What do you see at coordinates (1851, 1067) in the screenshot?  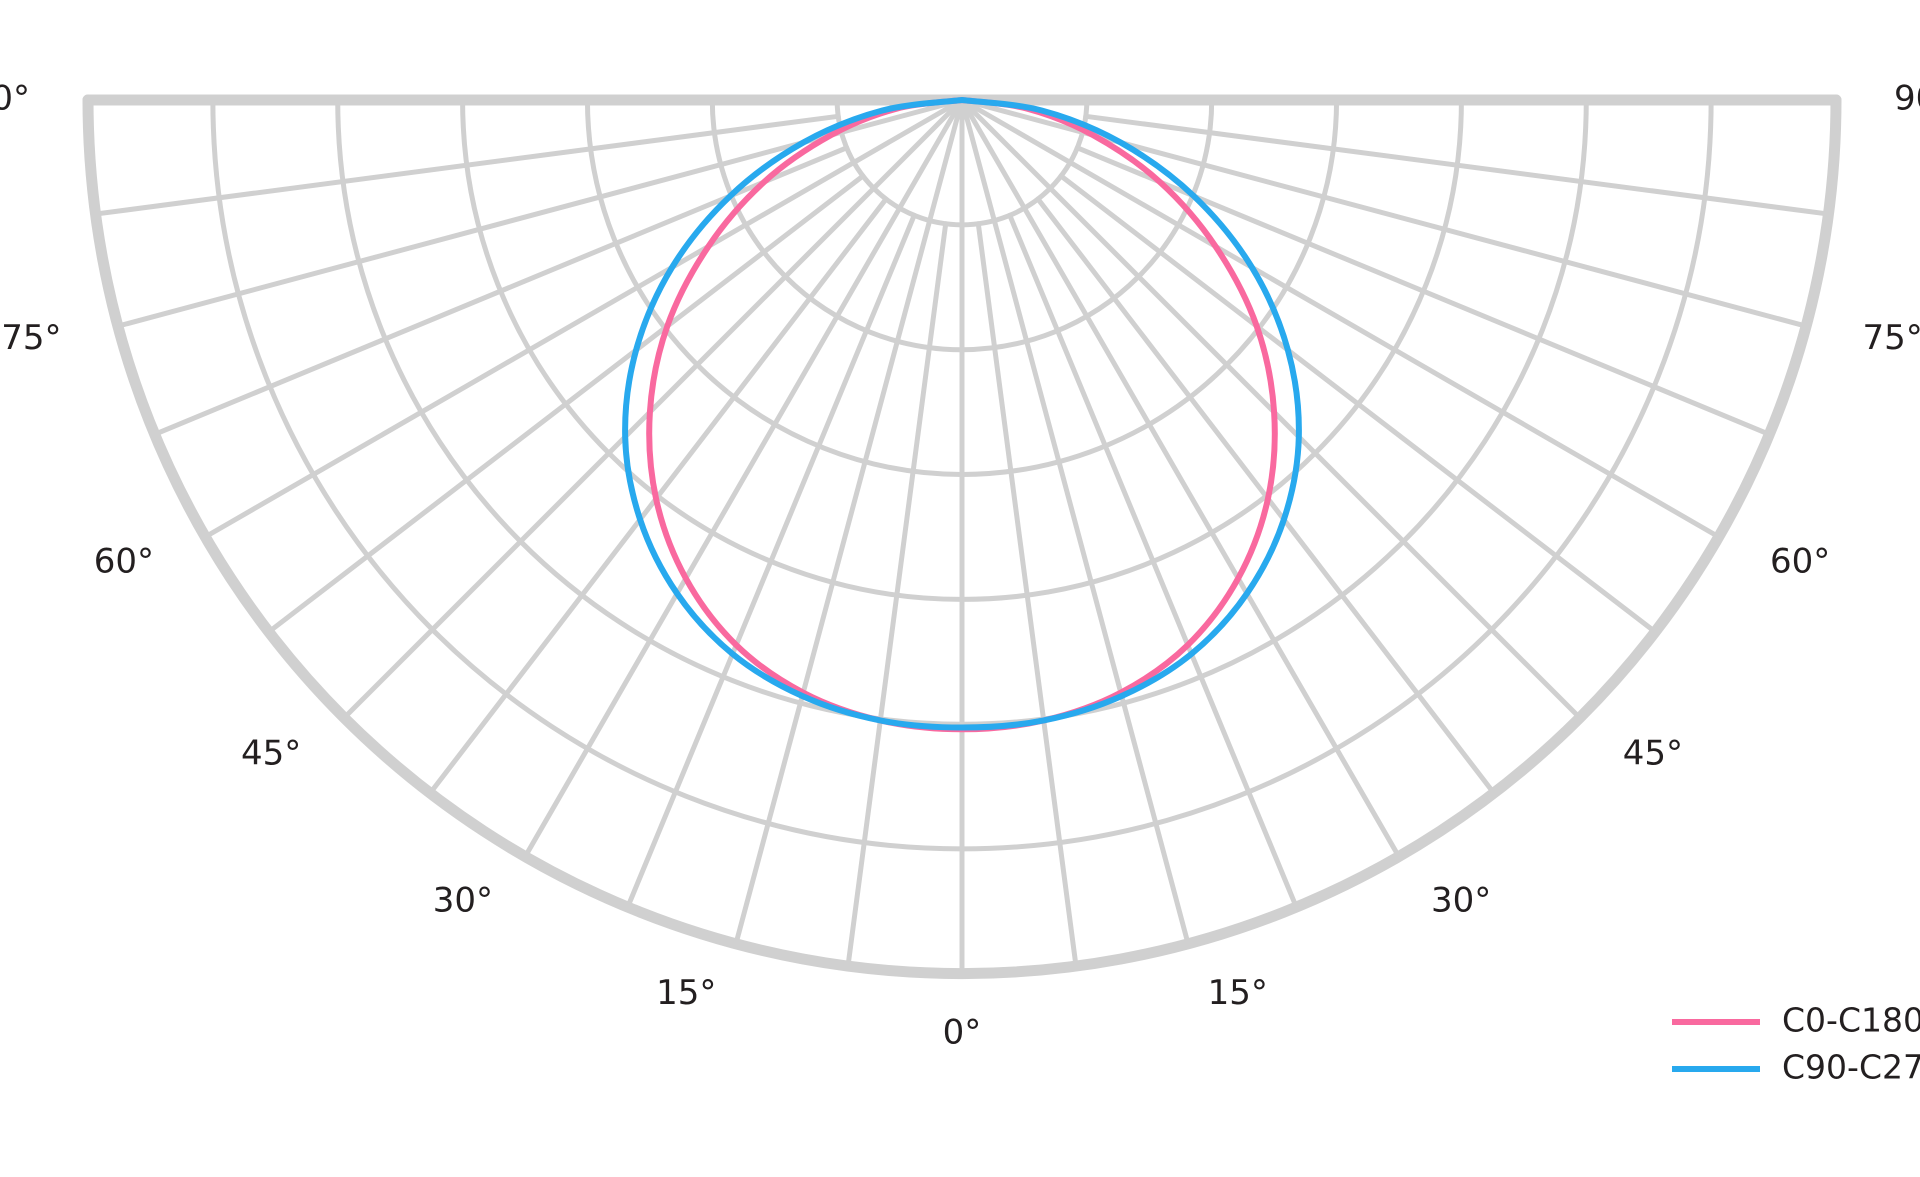 I see `legend-label: C90-C270` at bounding box center [1851, 1067].